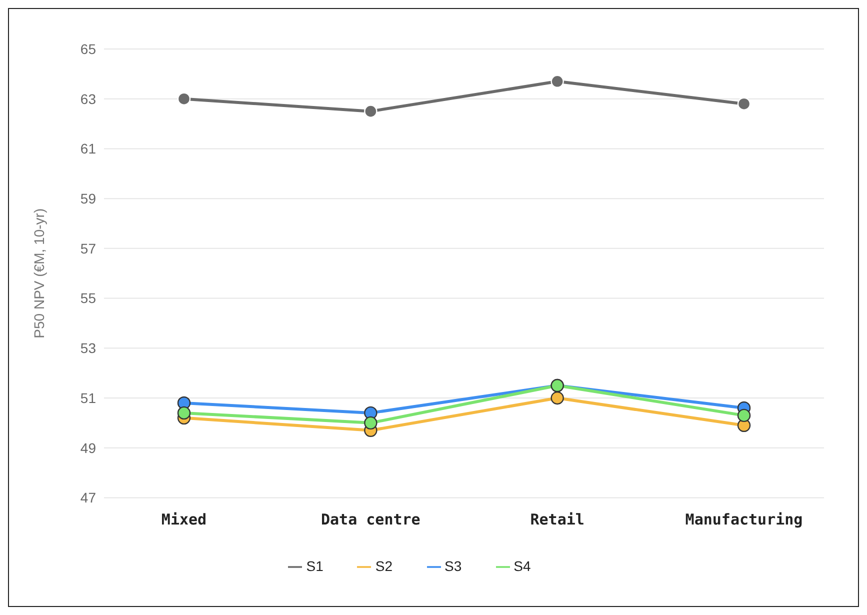  Describe the element at coordinates (557, 519) in the screenshot. I see `x-tick-label: Retail` at that location.